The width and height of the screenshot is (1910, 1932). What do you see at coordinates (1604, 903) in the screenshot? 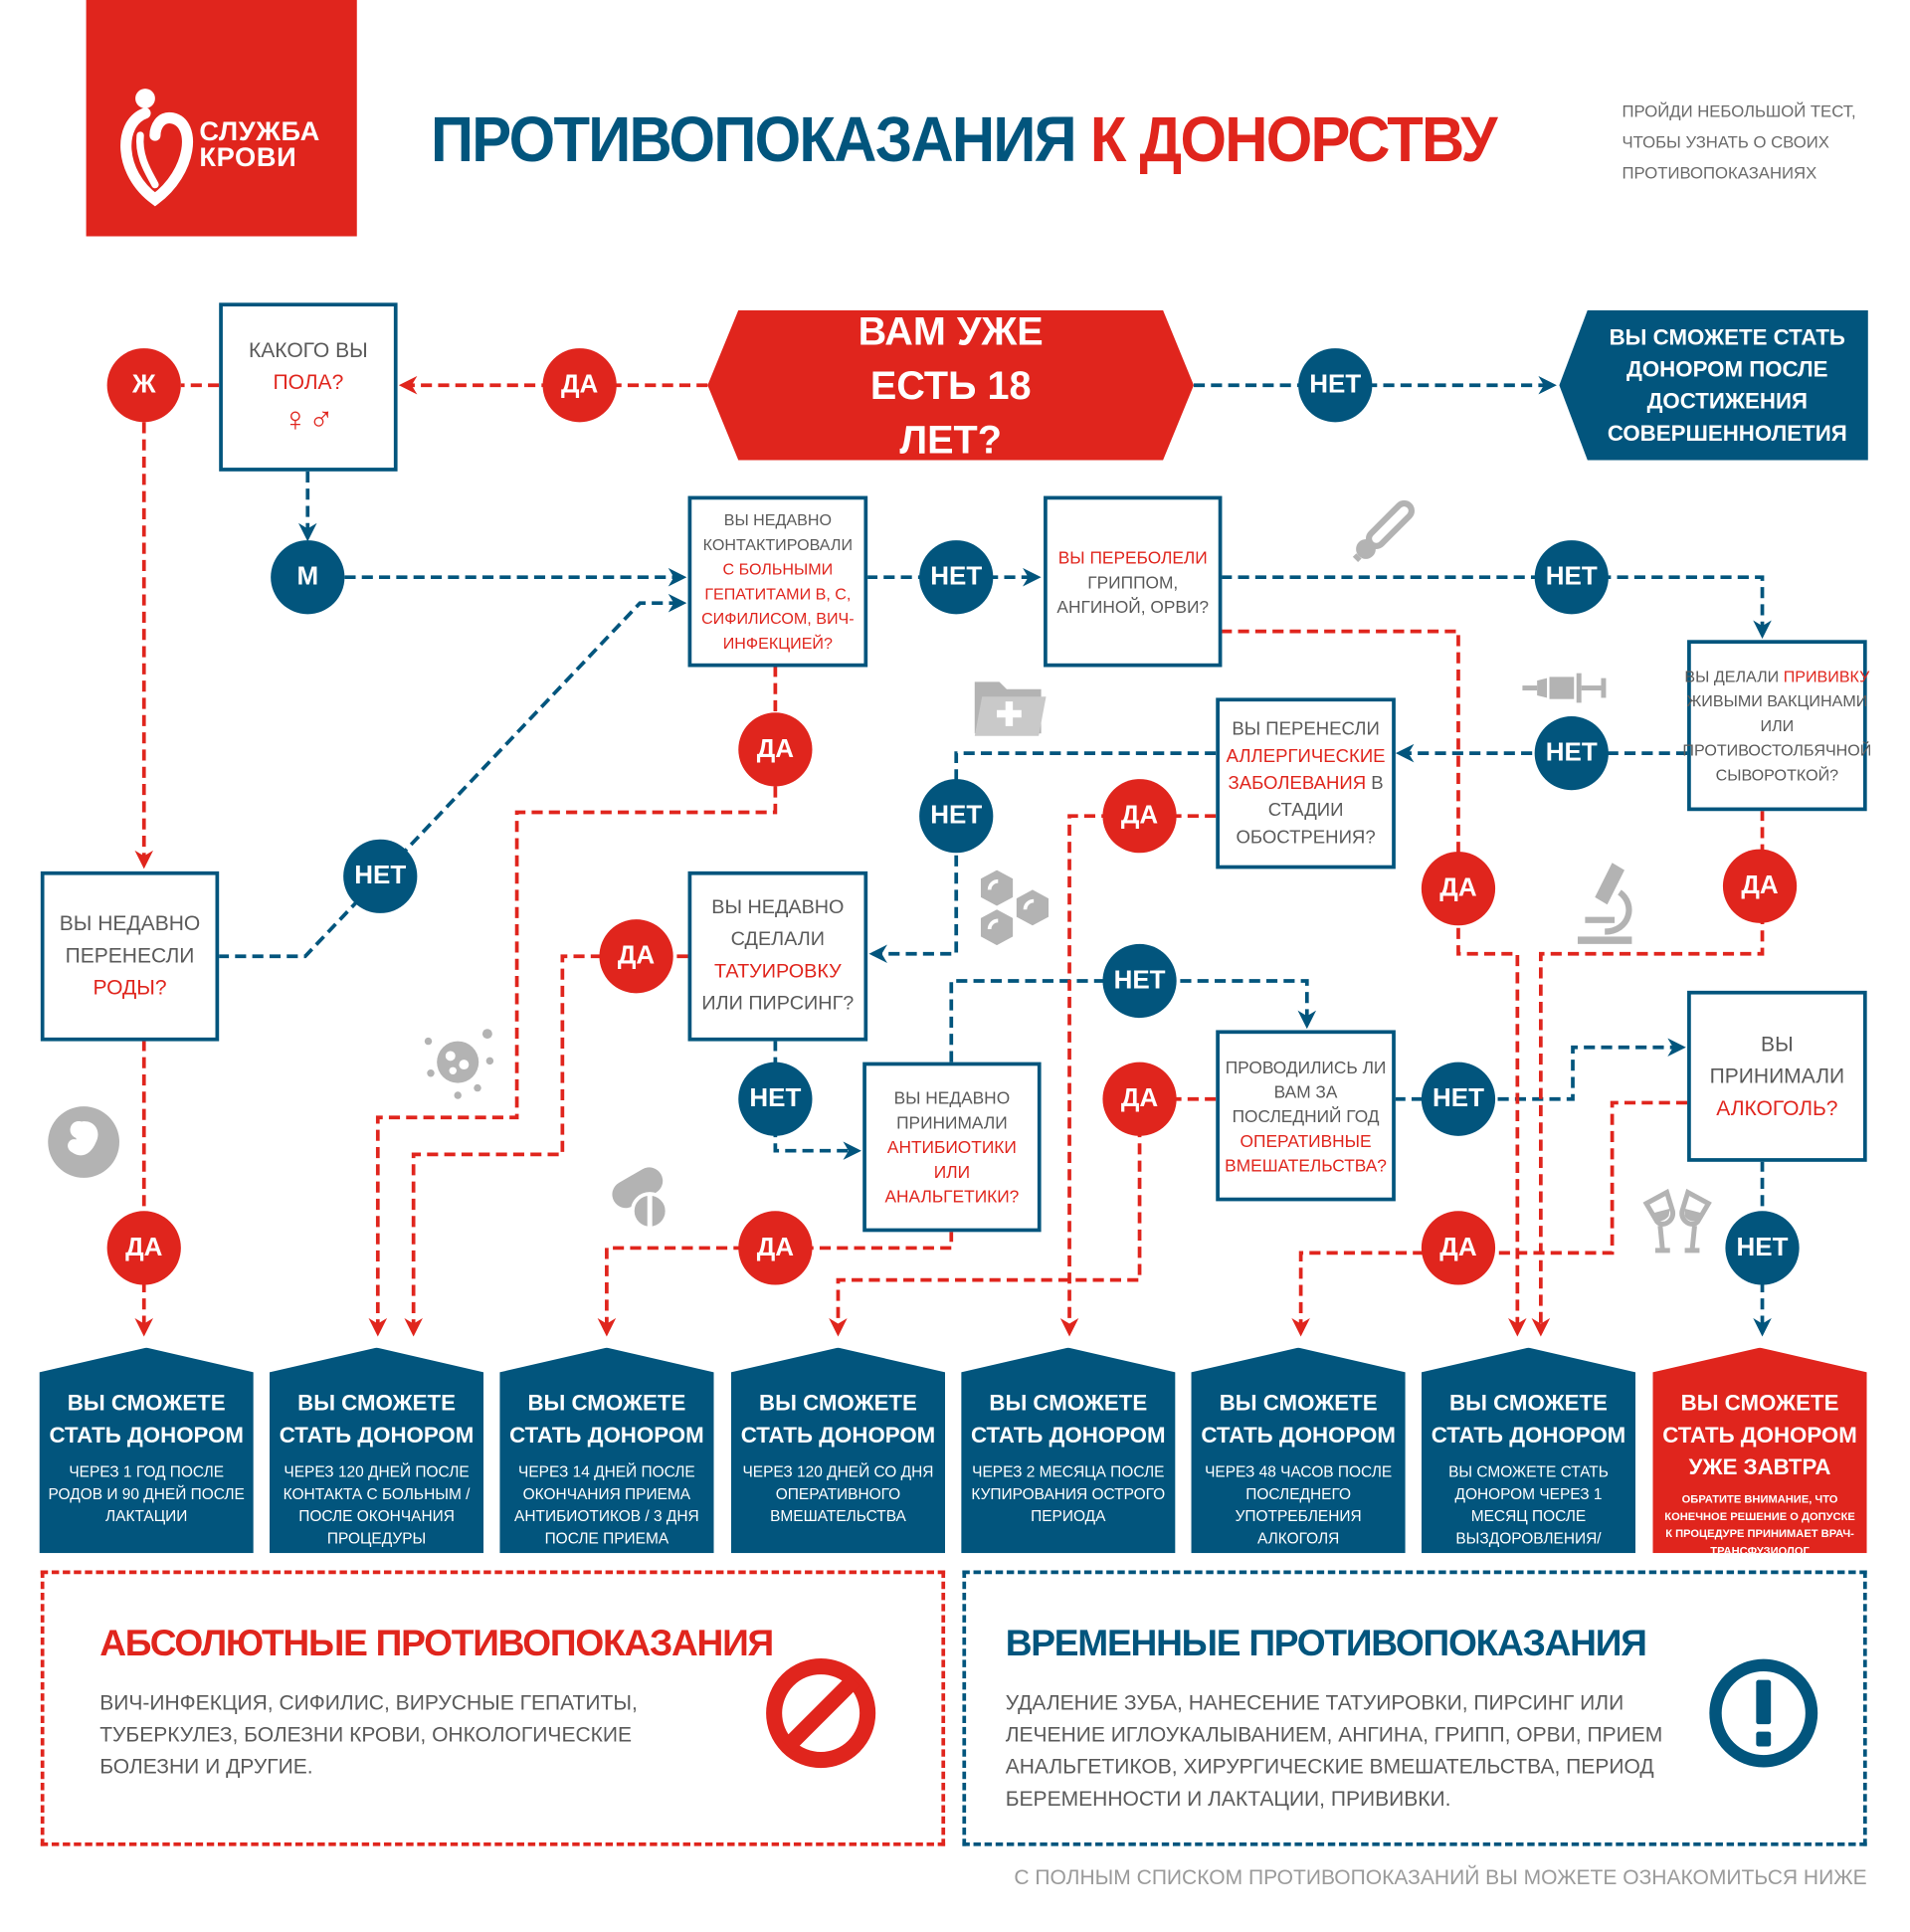
I see `microscope-icon` at bounding box center [1604, 903].